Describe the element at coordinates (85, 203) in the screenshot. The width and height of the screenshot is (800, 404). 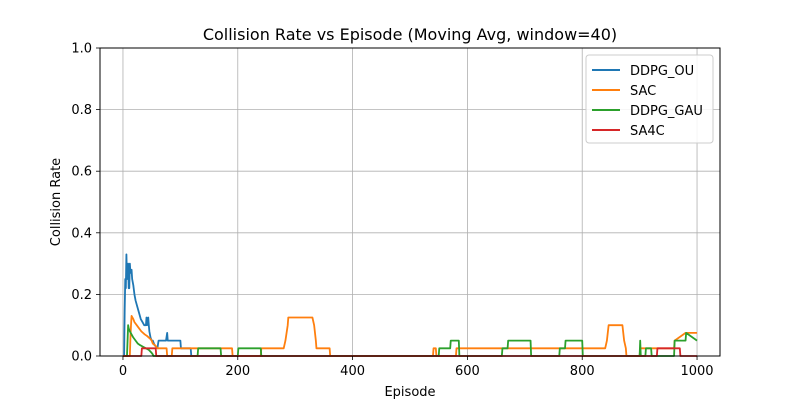
I see `y-axis-ticks: 0.0 0.2 0.4 0.6 0.8 1.0` at that location.